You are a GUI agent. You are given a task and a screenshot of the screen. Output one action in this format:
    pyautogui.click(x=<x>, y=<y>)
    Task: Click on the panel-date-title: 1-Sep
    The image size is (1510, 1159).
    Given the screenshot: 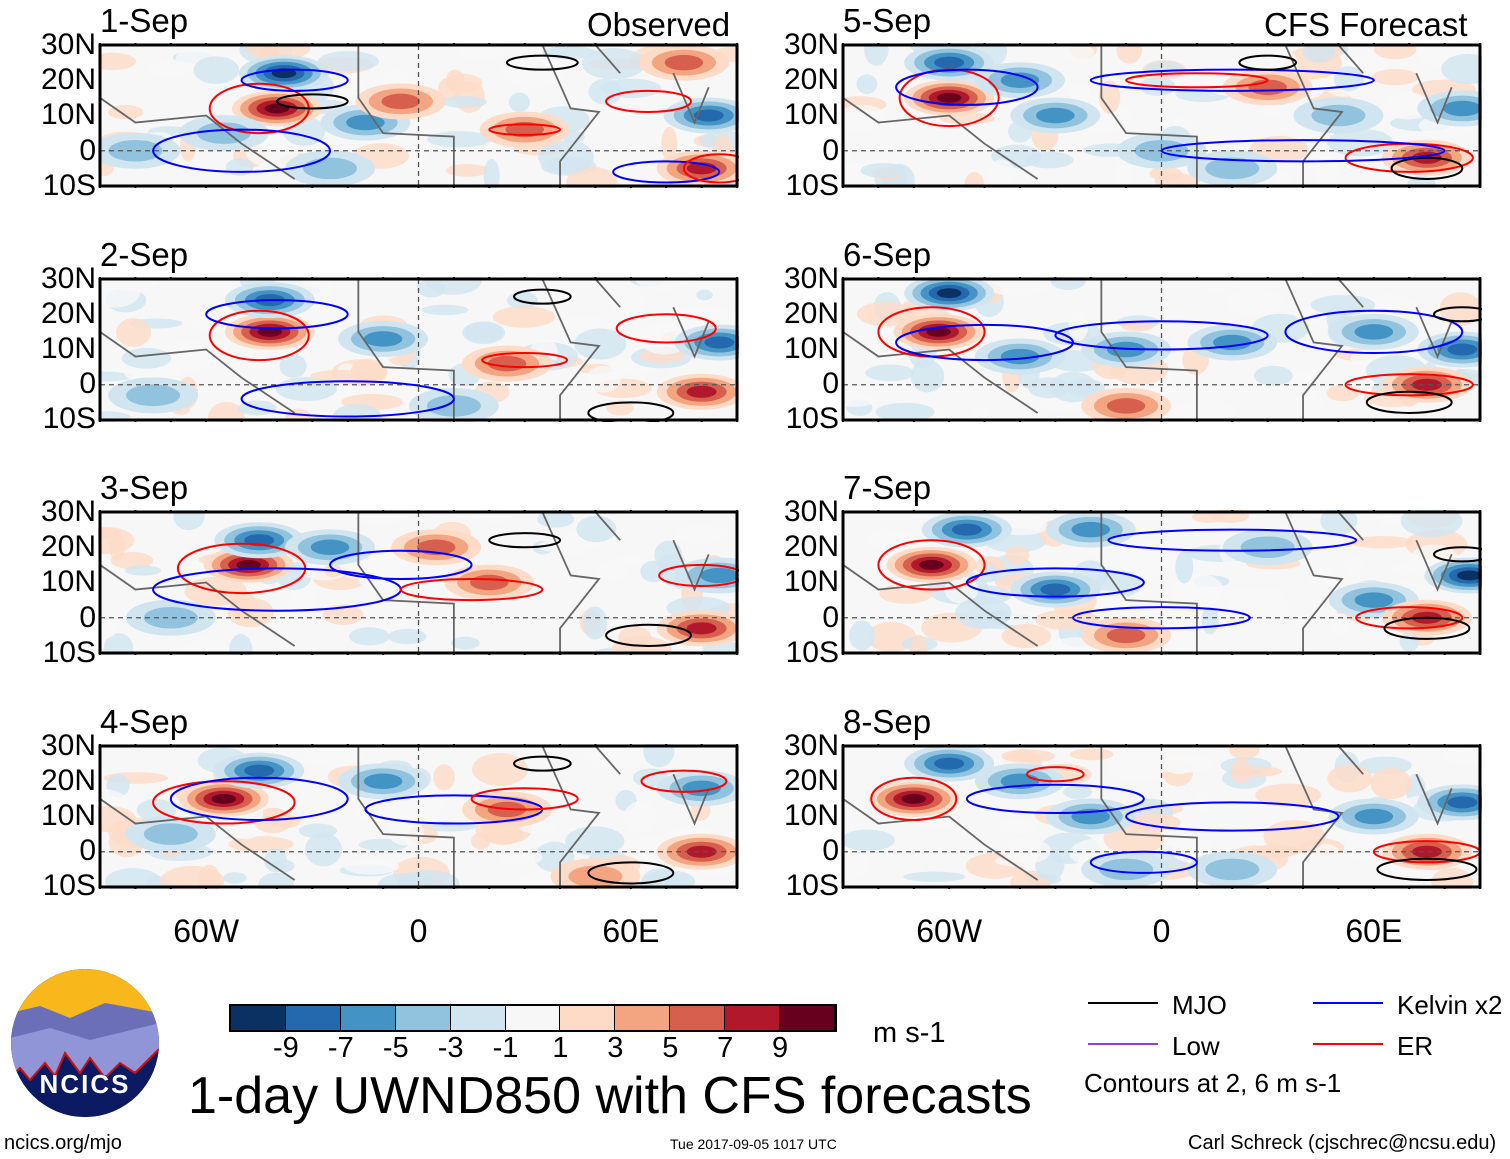 What is the action you would take?
    pyautogui.click(x=144, y=20)
    